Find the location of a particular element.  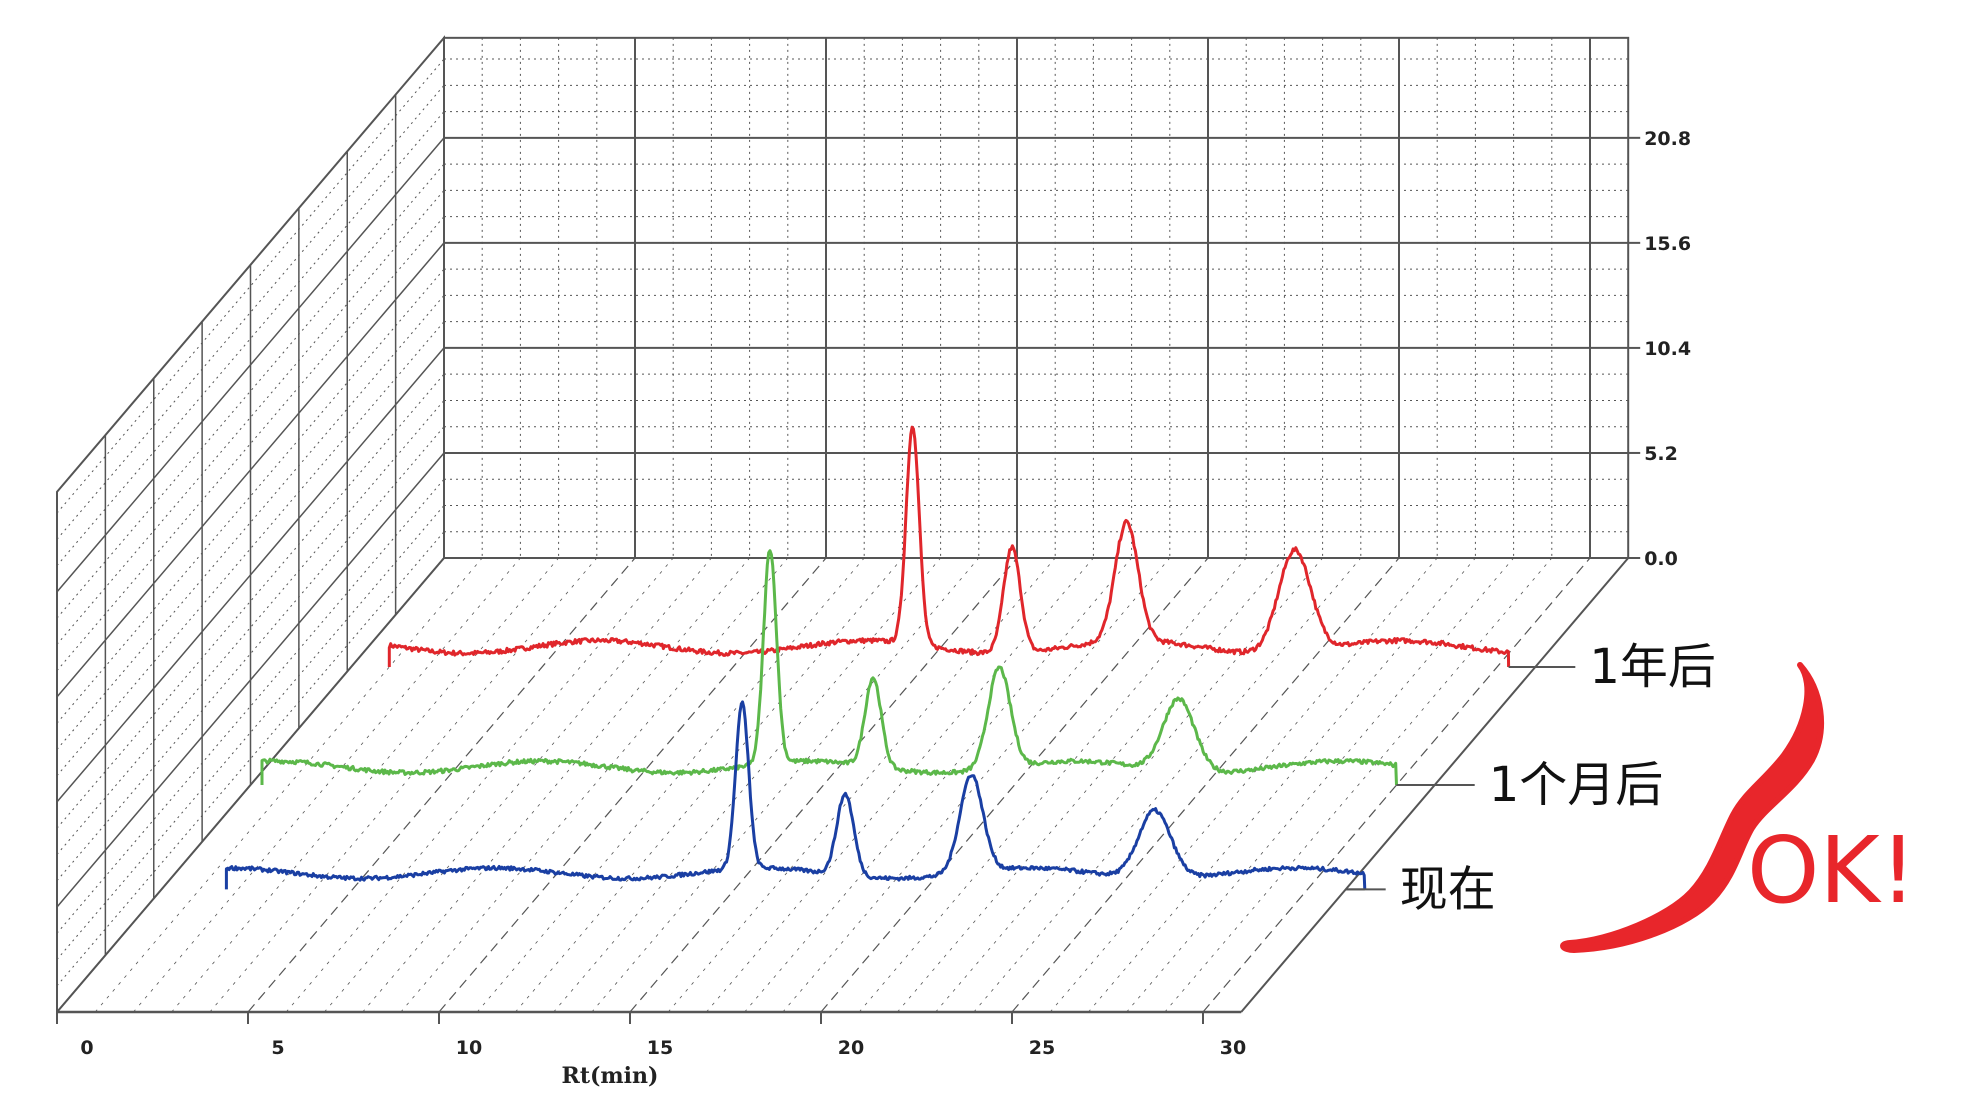

z-tick-label: 15.6 is located at coordinates (1667, 244).